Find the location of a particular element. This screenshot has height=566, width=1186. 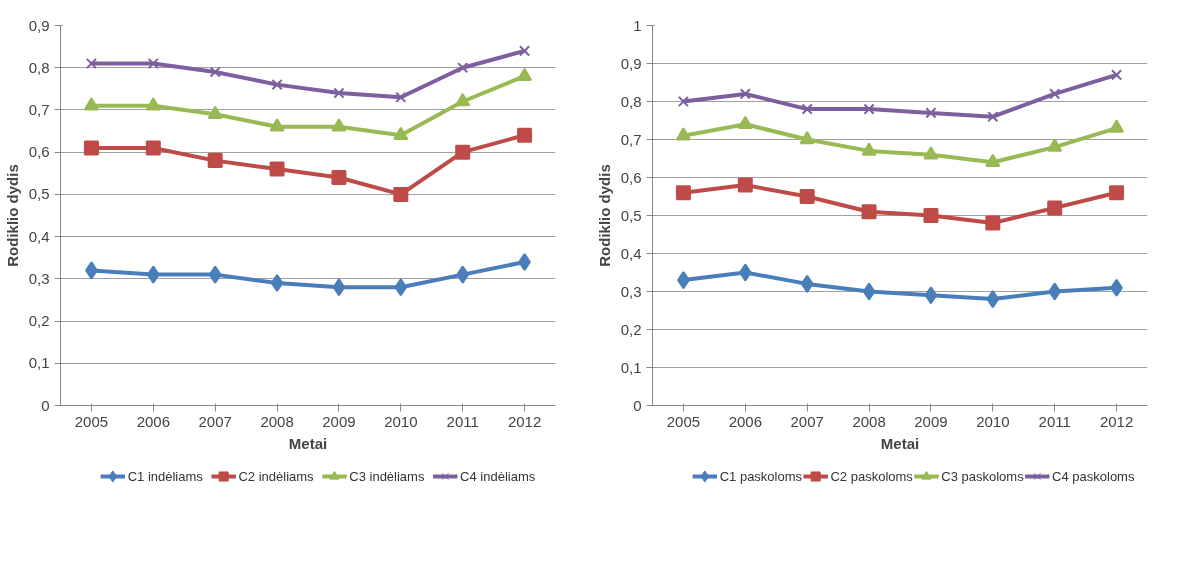

legend-label: C4 indėliams is located at coordinates (498, 476).